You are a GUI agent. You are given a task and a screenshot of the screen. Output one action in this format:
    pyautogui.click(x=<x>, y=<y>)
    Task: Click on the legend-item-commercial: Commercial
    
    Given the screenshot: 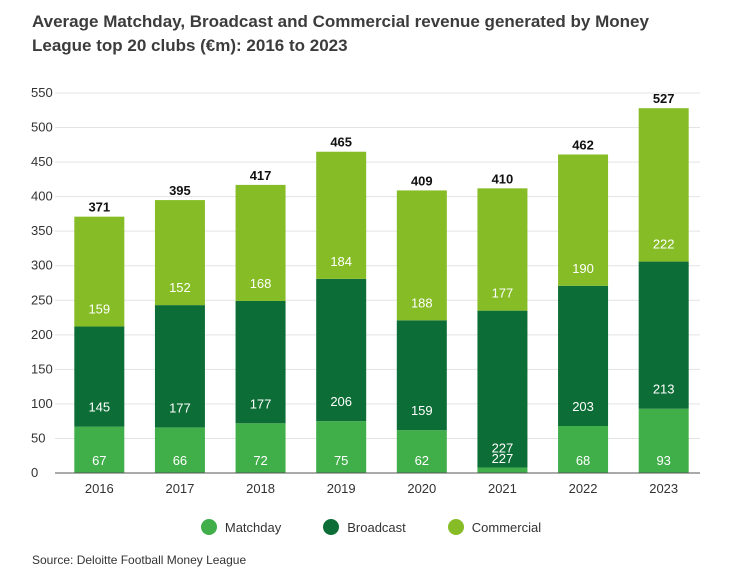 What is the action you would take?
    pyautogui.click(x=494, y=527)
    